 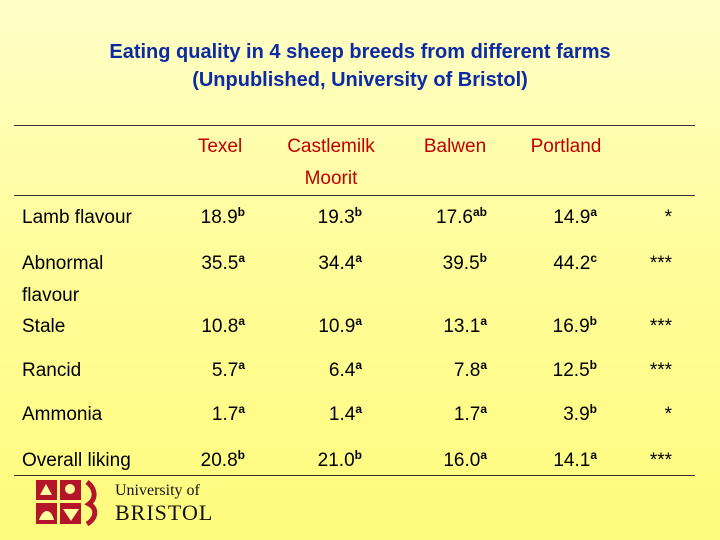 What do you see at coordinates (220, 146) in the screenshot?
I see `column-header: Texel` at bounding box center [220, 146].